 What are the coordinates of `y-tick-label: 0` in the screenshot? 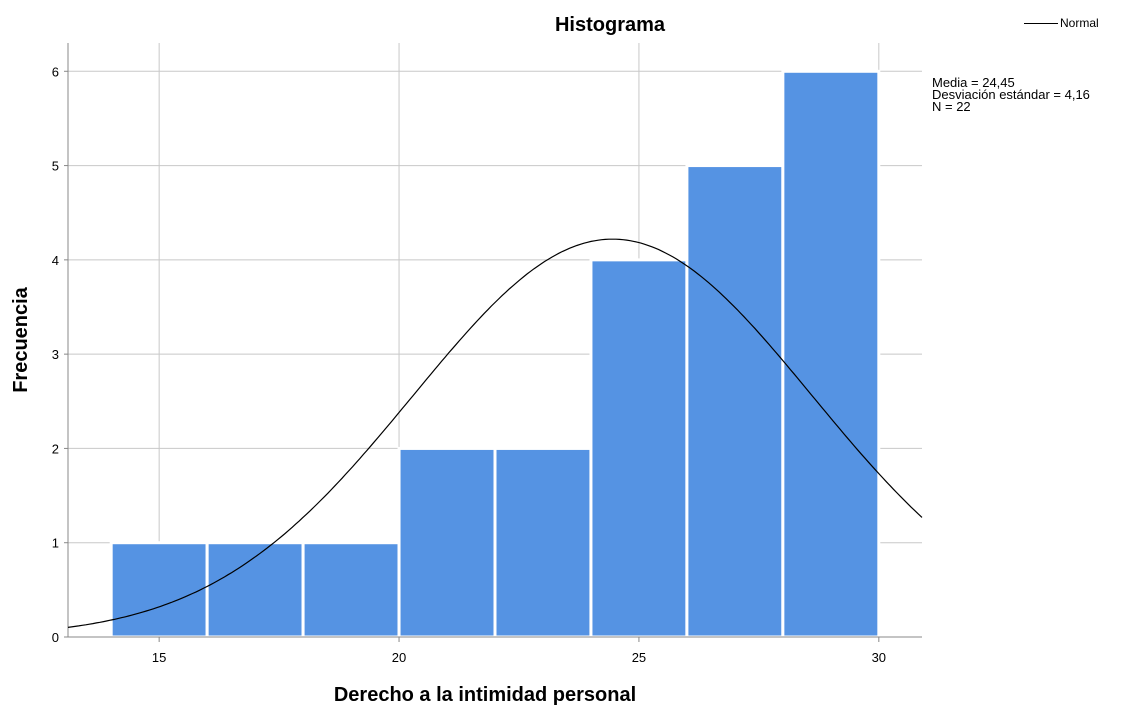 It's located at (55, 637).